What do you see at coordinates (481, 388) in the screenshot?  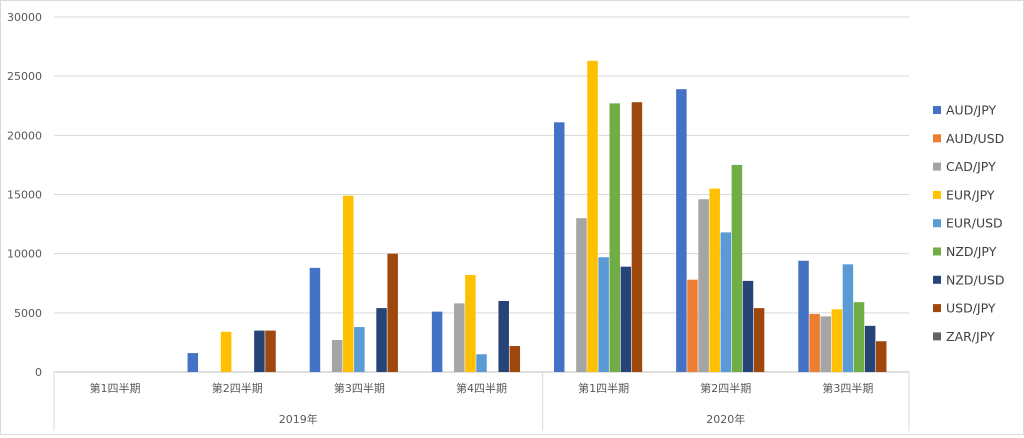 I see `x-category-label: 第4四半期` at bounding box center [481, 388].